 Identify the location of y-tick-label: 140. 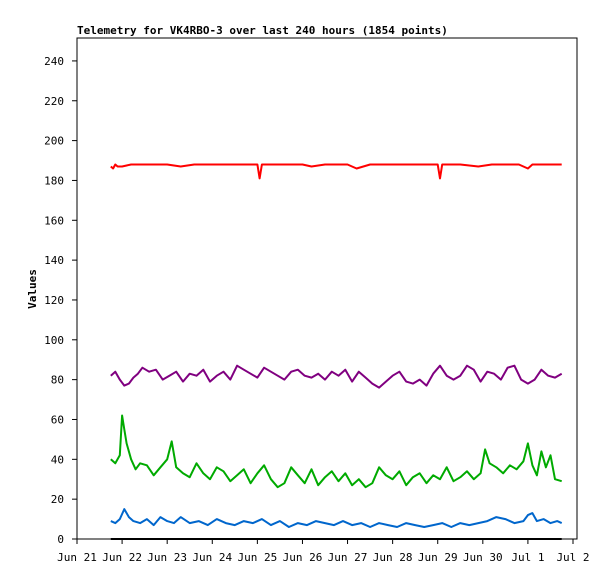
(54, 260).